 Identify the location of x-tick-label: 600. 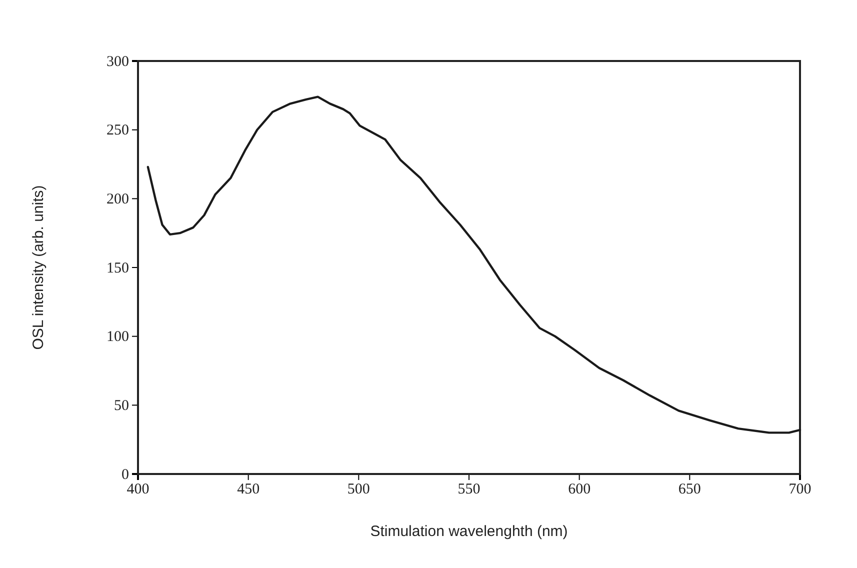
(579, 490).